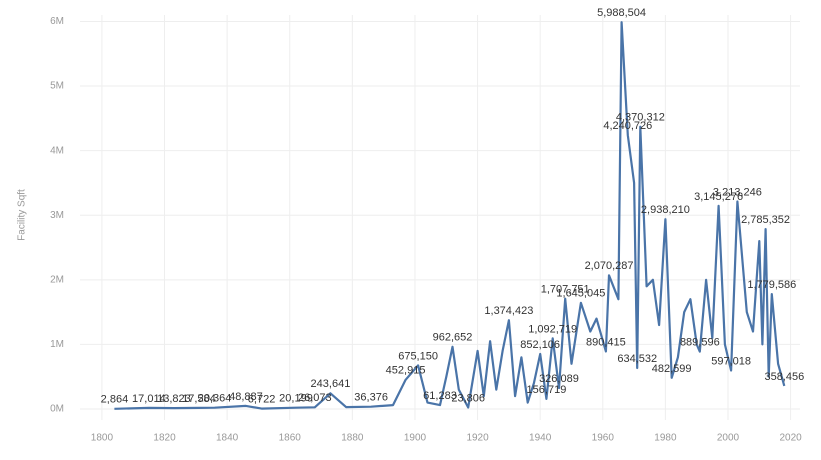 The width and height of the screenshot is (821, 460). What do you see at coordinates (737, 192) in the screenshot?
I see `data-label: 3,213,246` at bounding box center [737, 192].